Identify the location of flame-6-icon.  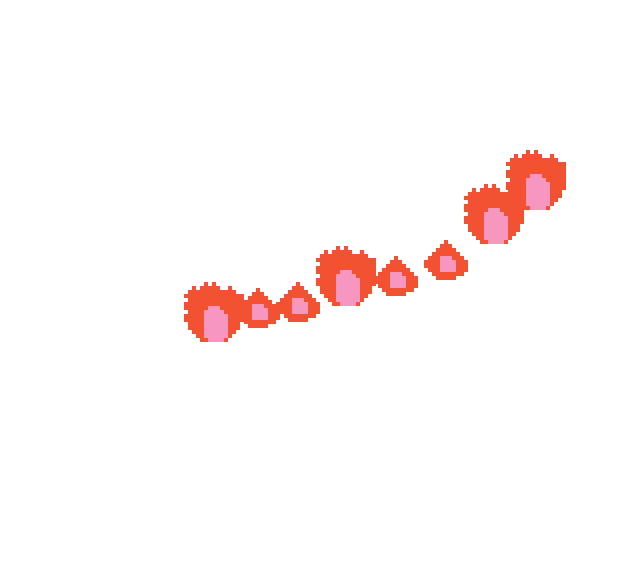
(446, 260).